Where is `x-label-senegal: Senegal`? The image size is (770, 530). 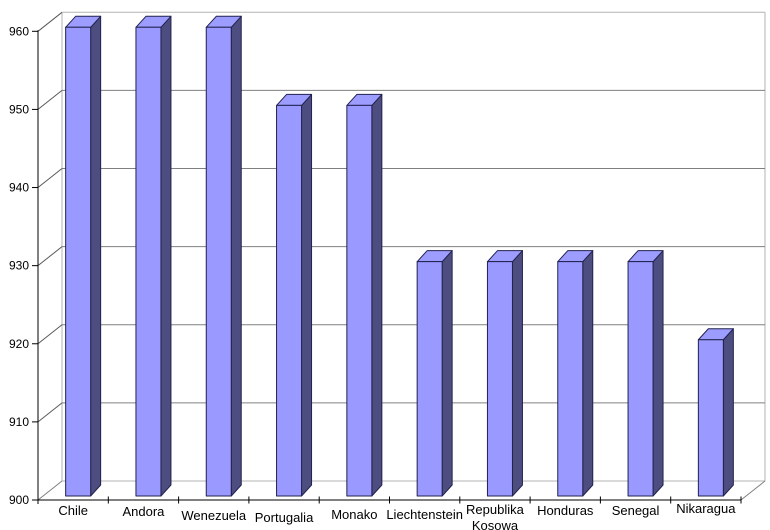
x-label-senegal: Senegal is located at coordinates (636, 510).